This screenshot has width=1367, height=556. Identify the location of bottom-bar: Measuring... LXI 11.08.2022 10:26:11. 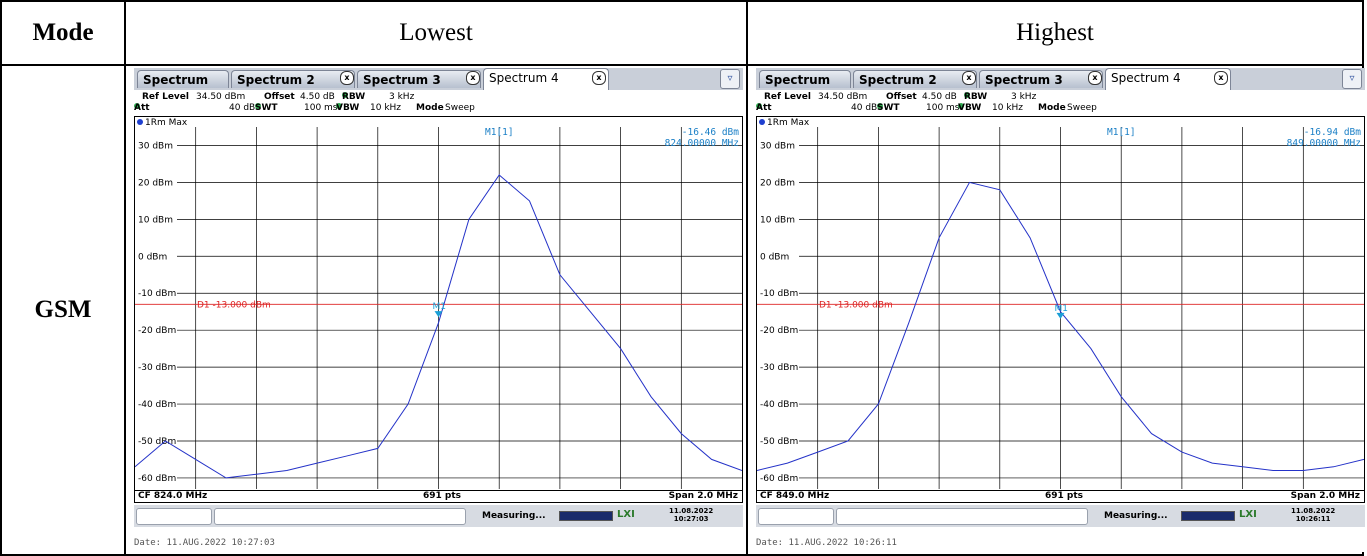
(1060, 516).